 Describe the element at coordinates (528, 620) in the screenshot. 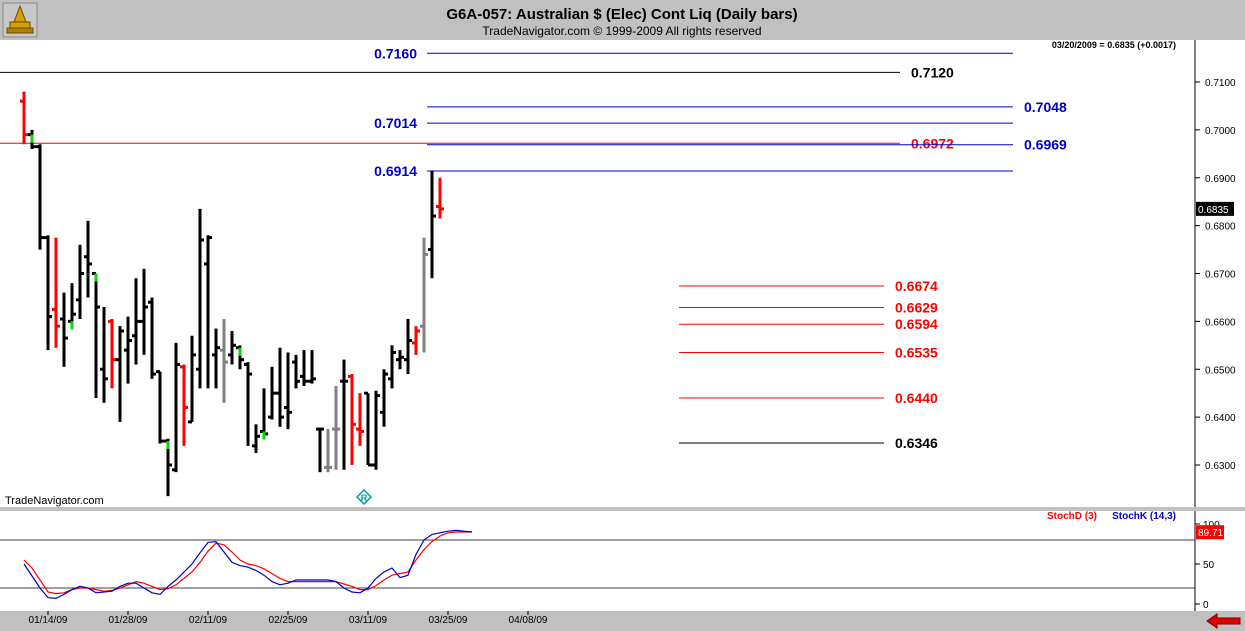

I see `date-tick-label: 04/08/09` at that location.